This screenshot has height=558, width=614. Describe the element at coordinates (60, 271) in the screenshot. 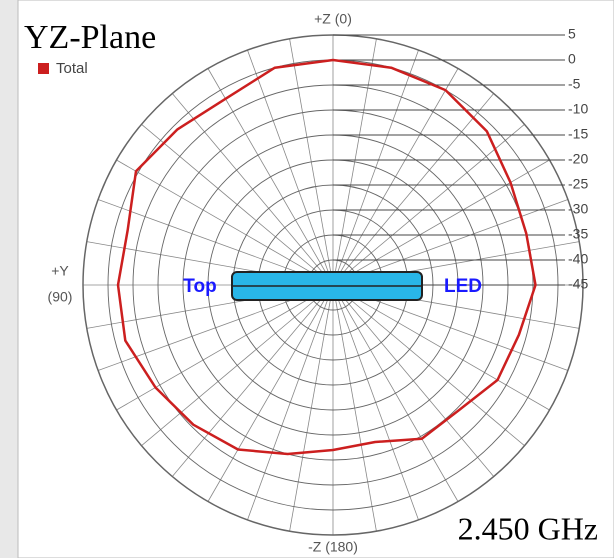

I see `angle-label: +Y` at that location.